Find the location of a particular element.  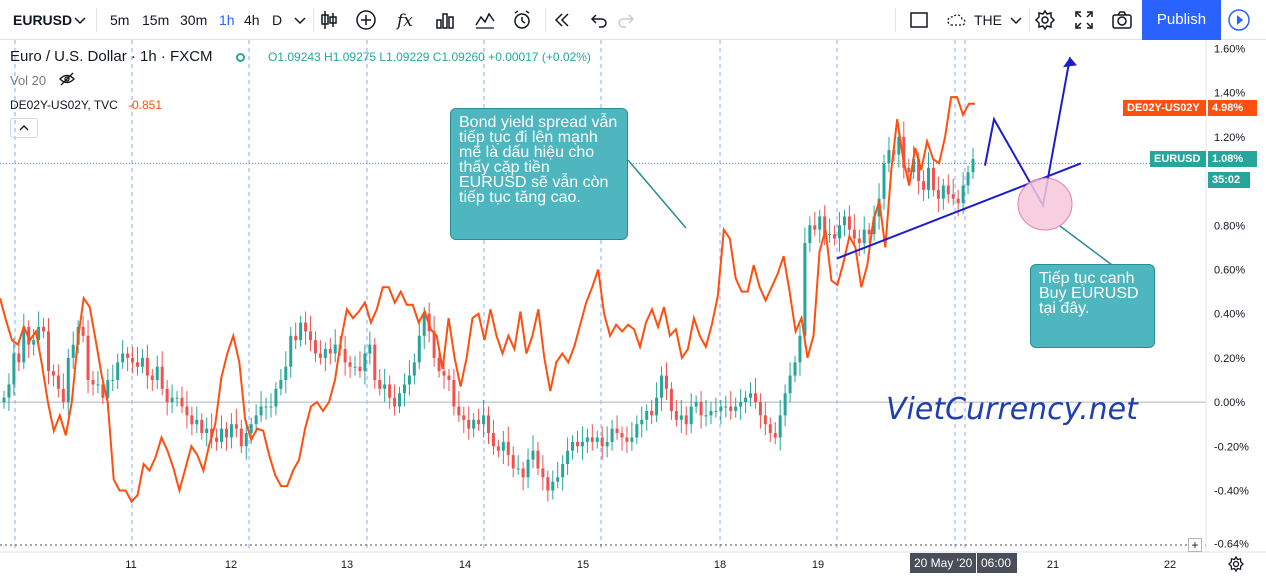

undo-icon is located at coordinates (599, 20).